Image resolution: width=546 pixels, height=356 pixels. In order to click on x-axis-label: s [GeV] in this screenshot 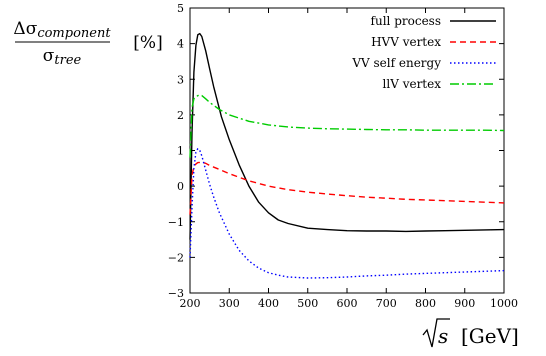, I will do `click(470, 333)`.